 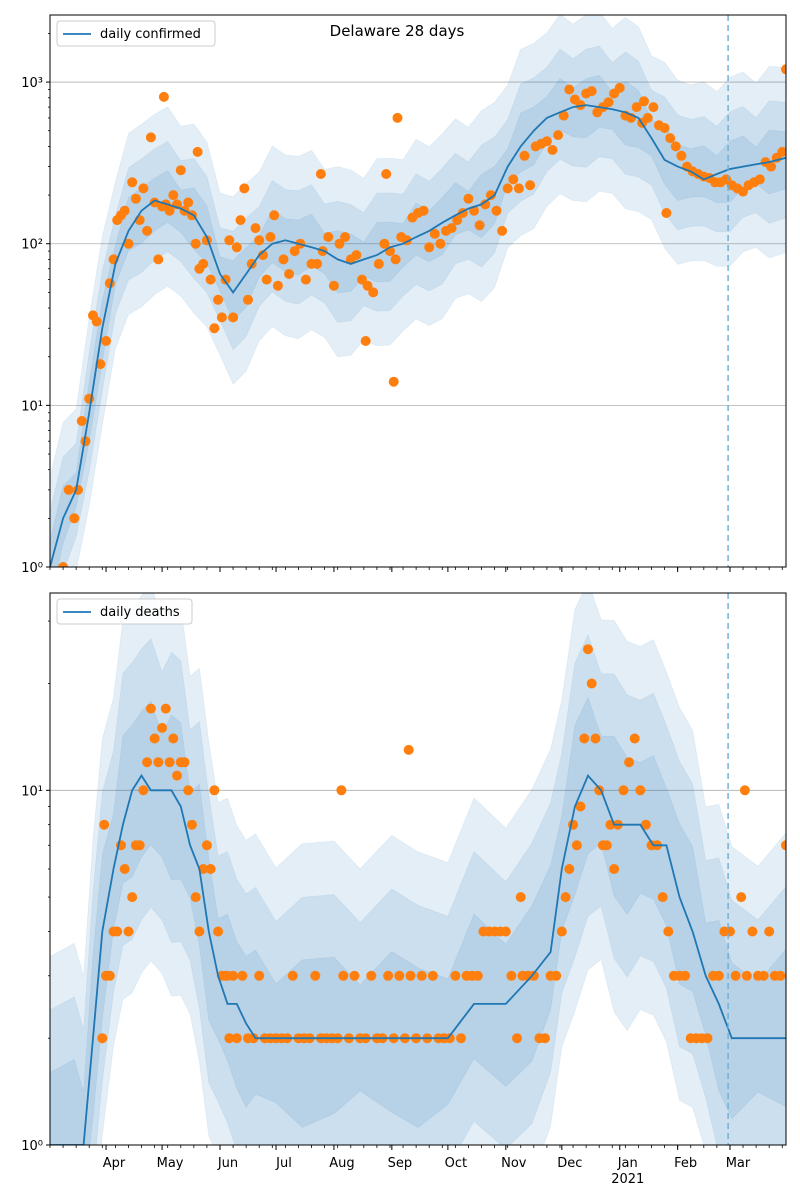 What do you see at coordinates (32, 83) in the screenshot?
I see `y-tick-label: 10³` at bounding box center [32, 83].